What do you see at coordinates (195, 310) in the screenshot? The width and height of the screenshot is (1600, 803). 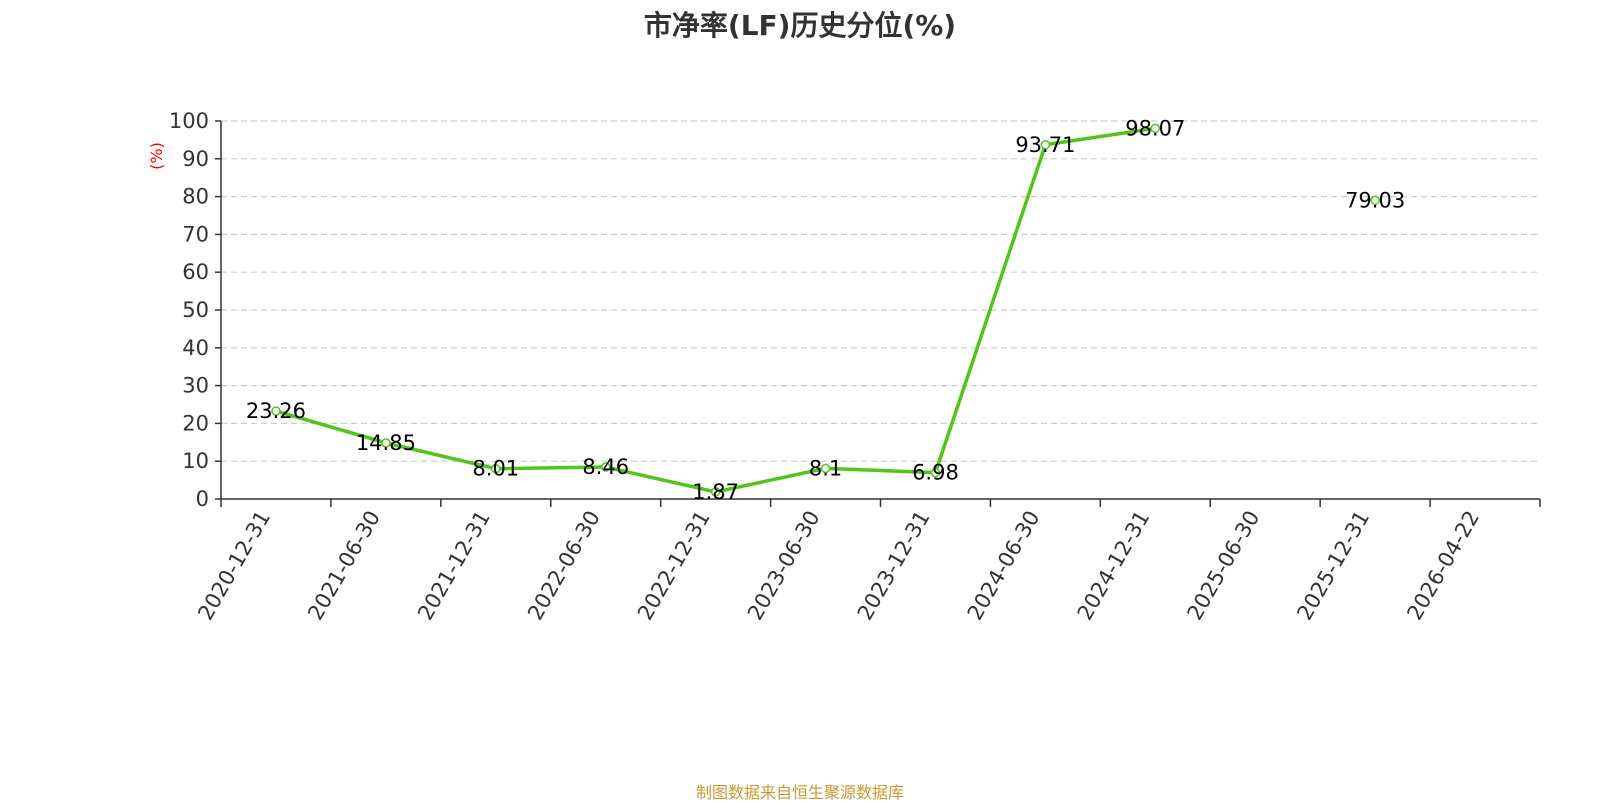 I see `y-tick-label: 50` at bounding box center [195, 310].